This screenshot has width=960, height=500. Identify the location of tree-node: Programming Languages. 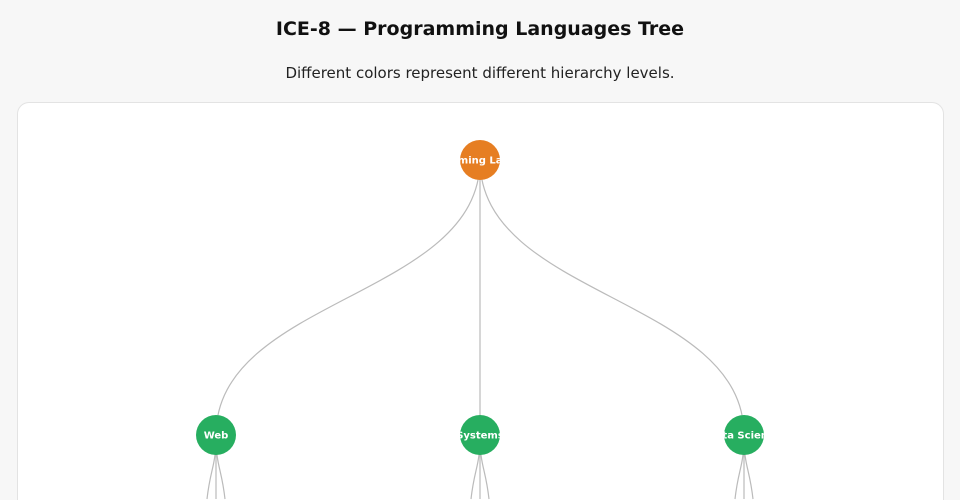
(479, 160).